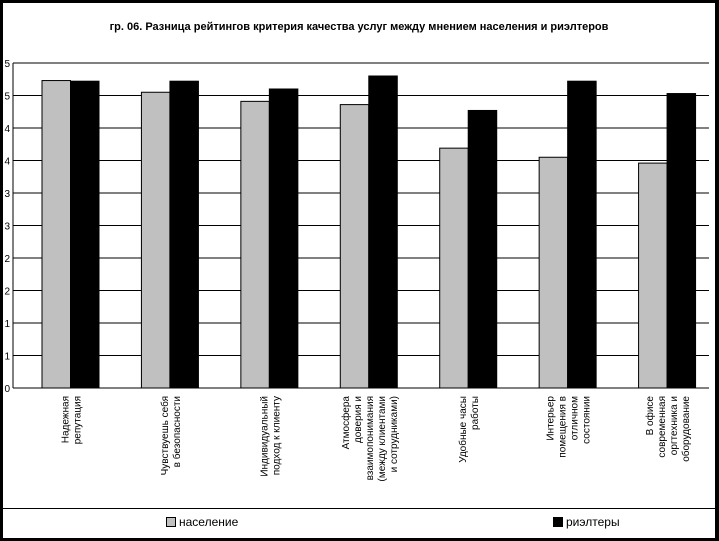 Image resolution: width=719 pixels, height=541 pixels. What do you see at coordinates (346, 423) in the screenshot?
I see `x-category-label-line: Атмосфера` at bounding box center [346, 423].